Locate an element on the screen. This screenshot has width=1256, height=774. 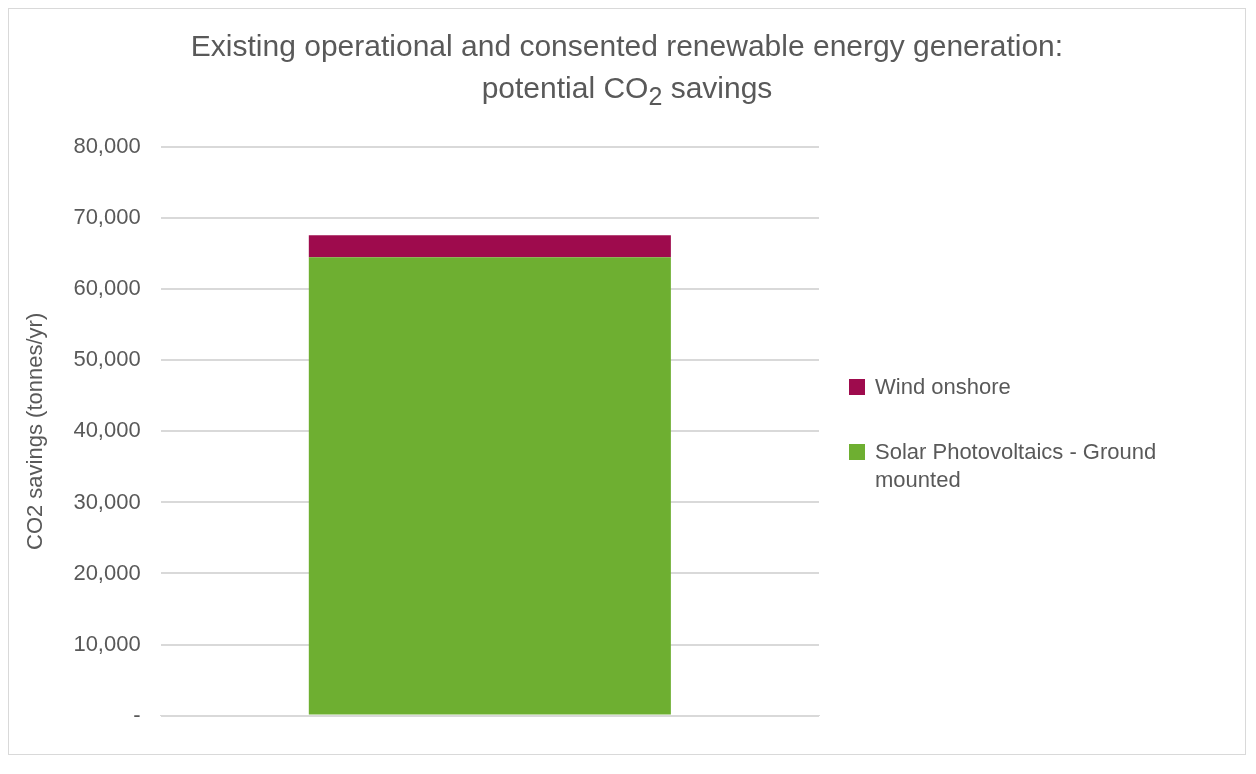
legend-label: Solar Photovoltaics - Ground mounted is located at coordinates (1016, 466).